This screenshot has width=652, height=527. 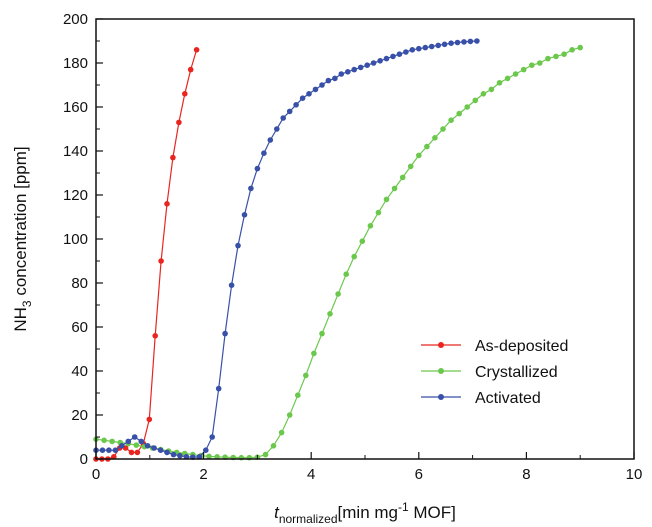 I want to click on x-tick-label: 6, so click(x=419, y=474).